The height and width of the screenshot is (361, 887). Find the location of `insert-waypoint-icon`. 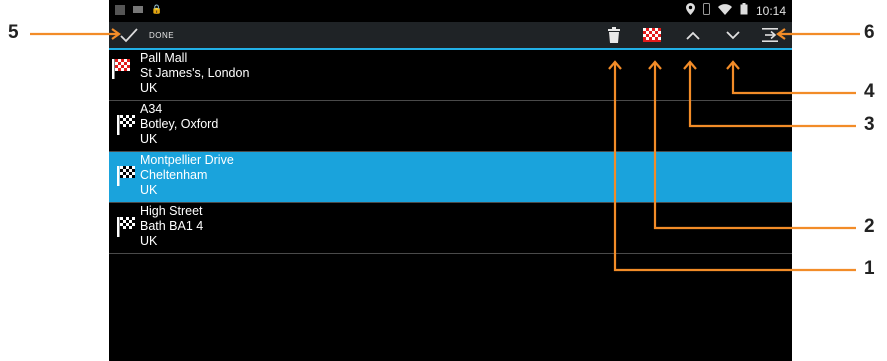

insert-waypoint-icon is located at coordinates (770, 35).